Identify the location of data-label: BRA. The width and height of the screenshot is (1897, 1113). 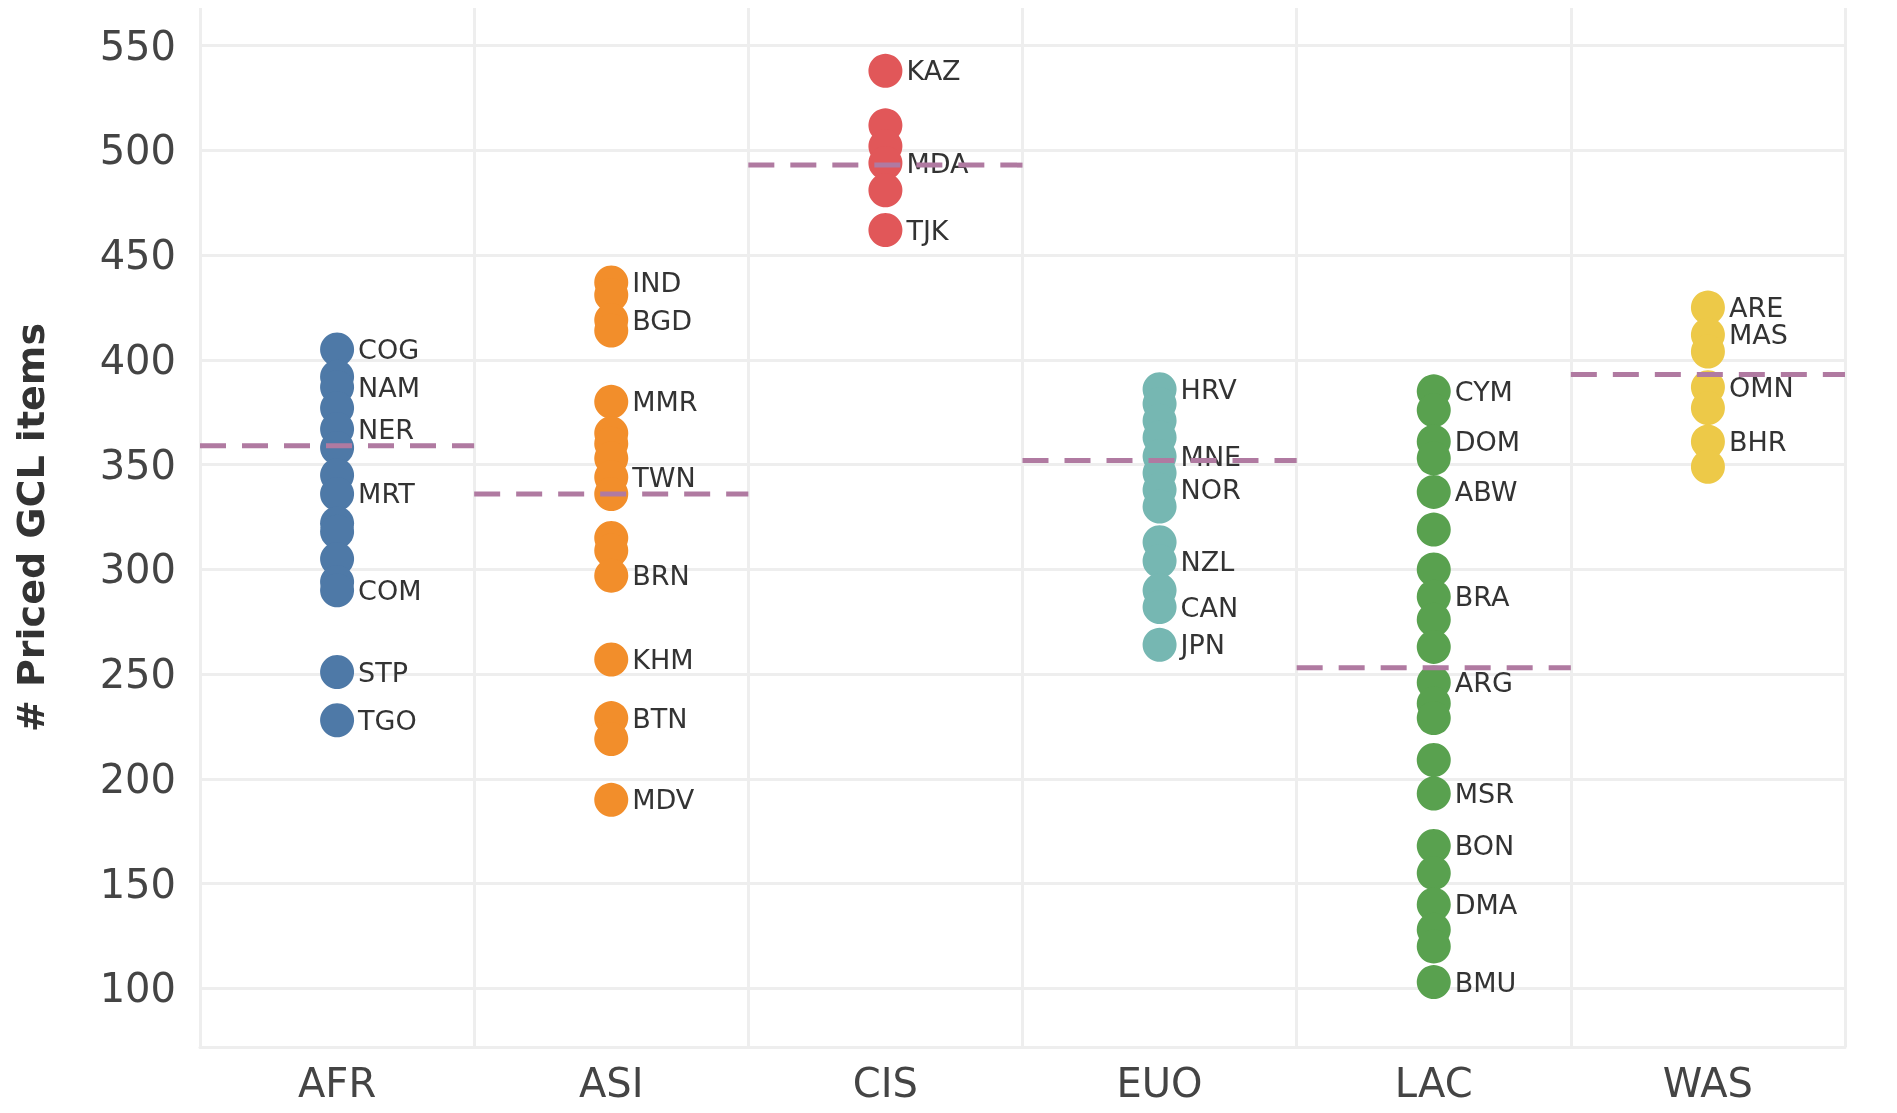
(1482, 597).